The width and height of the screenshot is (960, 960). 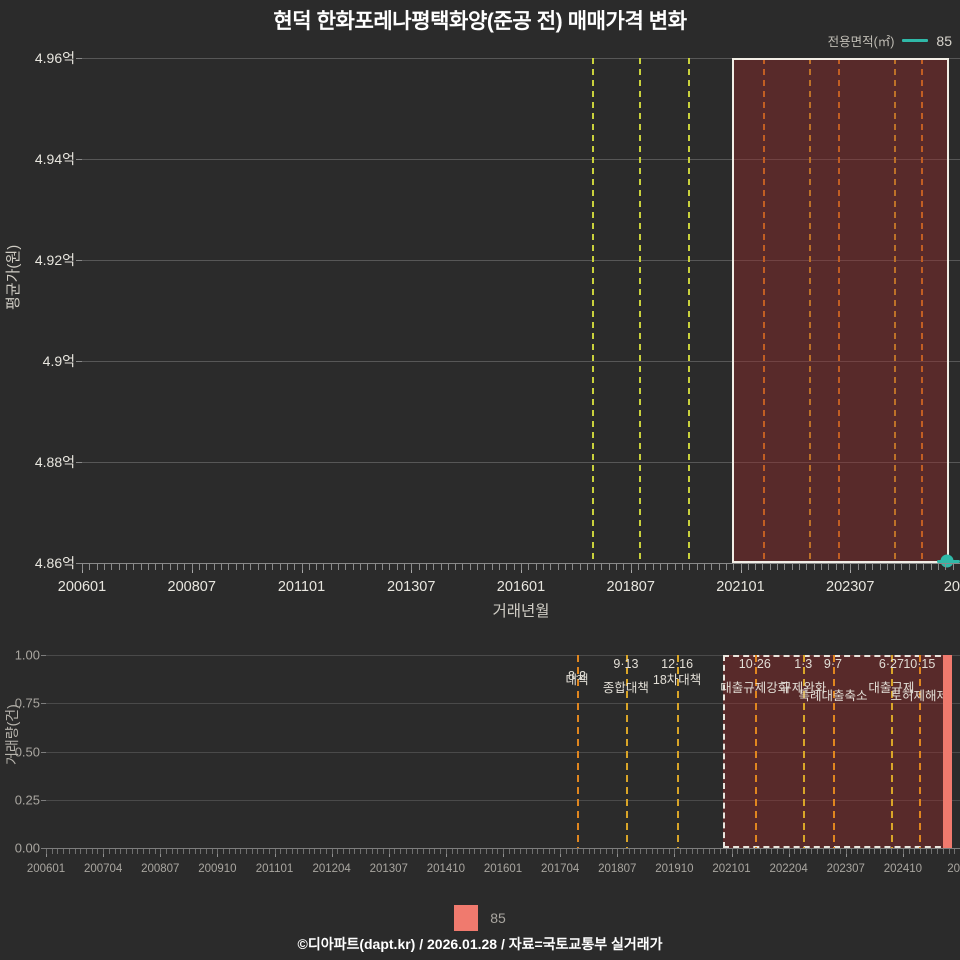 What do you see at coordinates (630, 587) in the screenshot?
I see `x-tick-label: 201807` at bounding box center [630, 587].